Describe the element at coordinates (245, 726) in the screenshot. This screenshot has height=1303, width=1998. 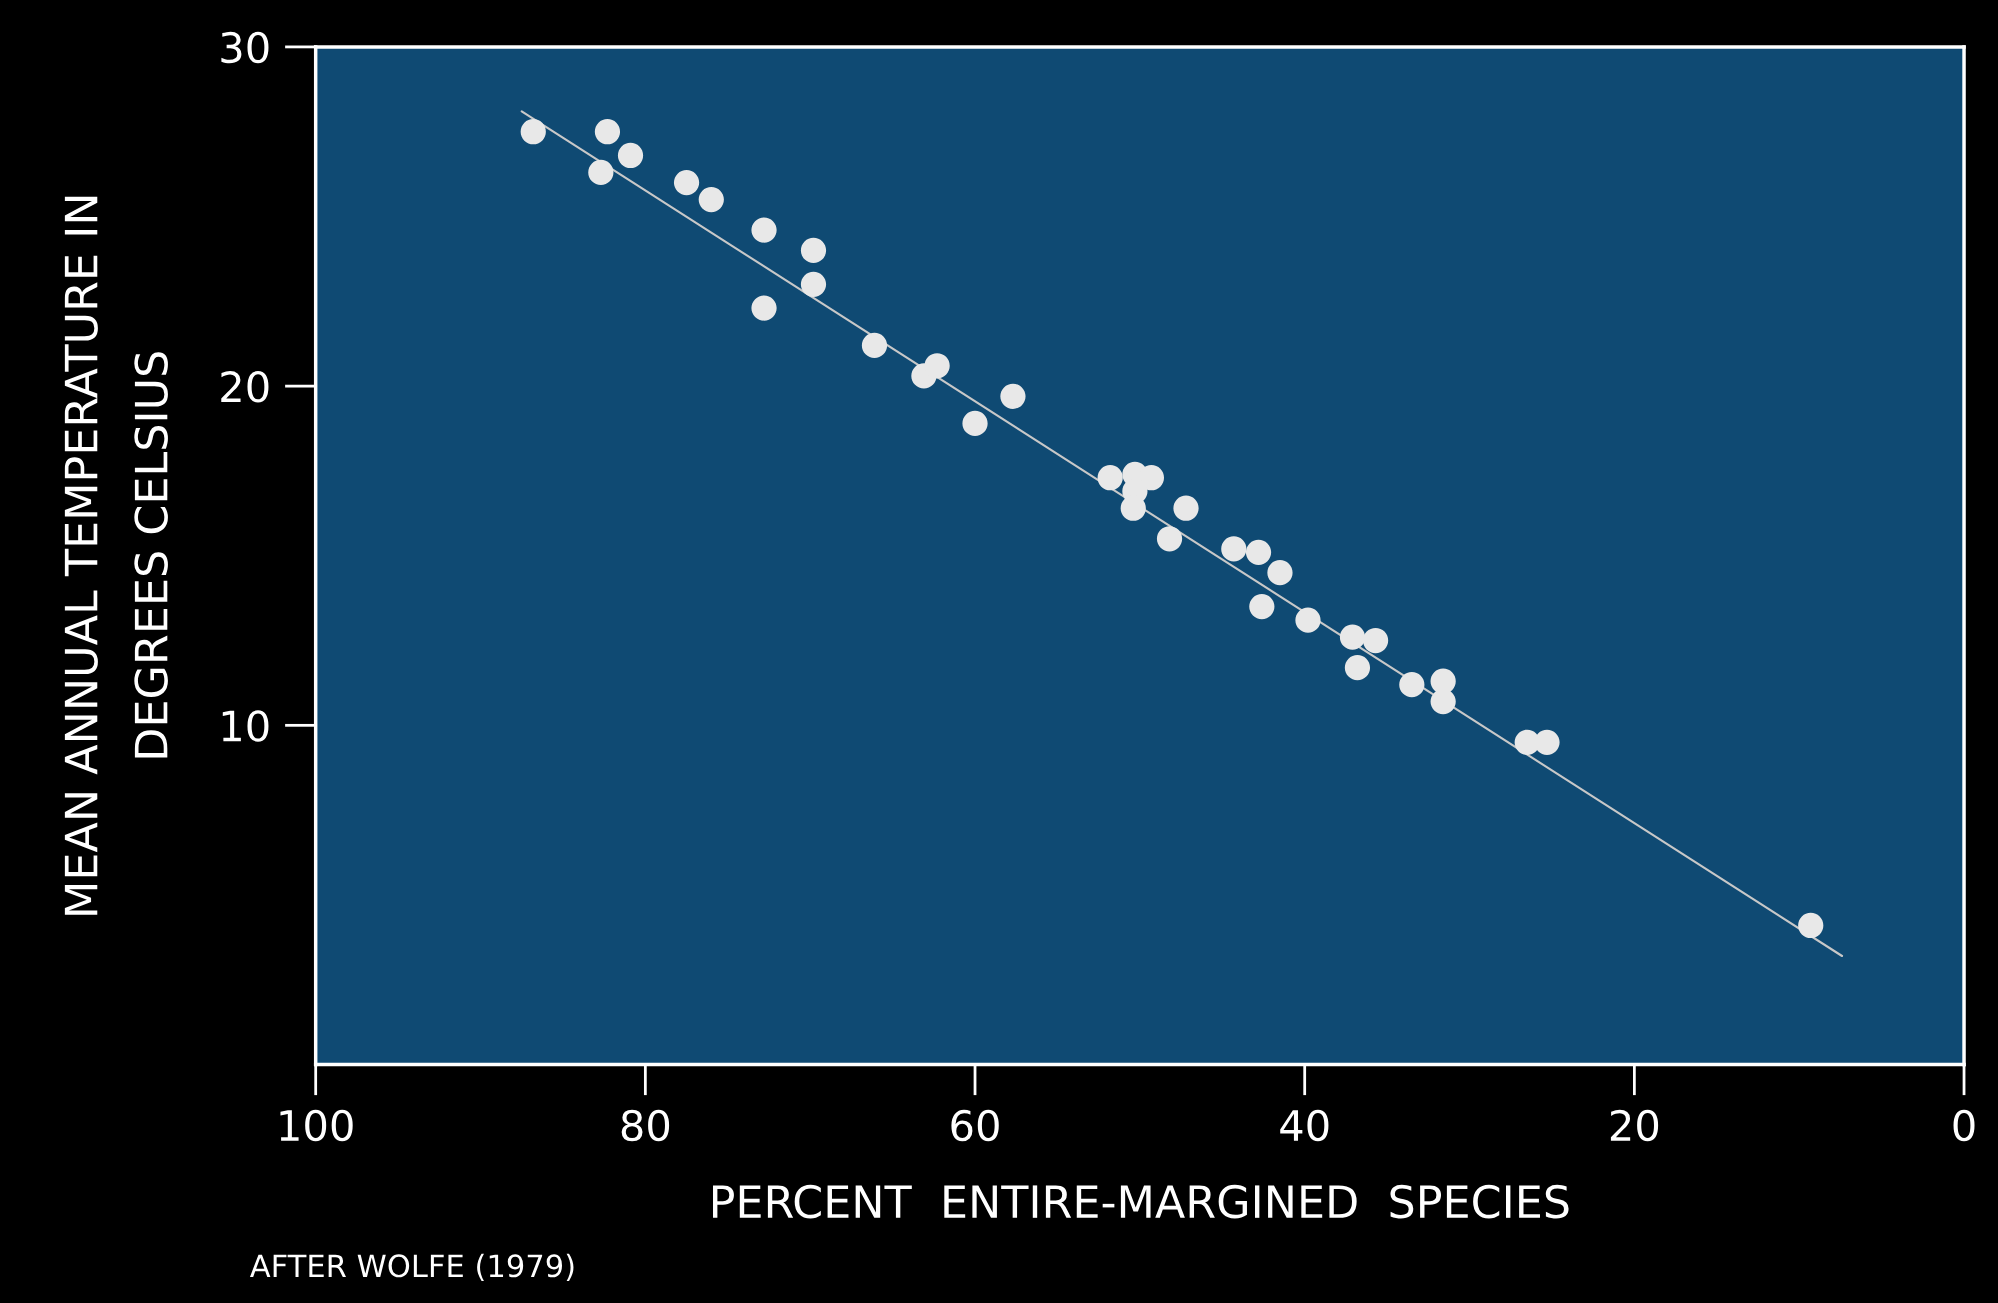
I see `y-tick-label: 10` at that location.